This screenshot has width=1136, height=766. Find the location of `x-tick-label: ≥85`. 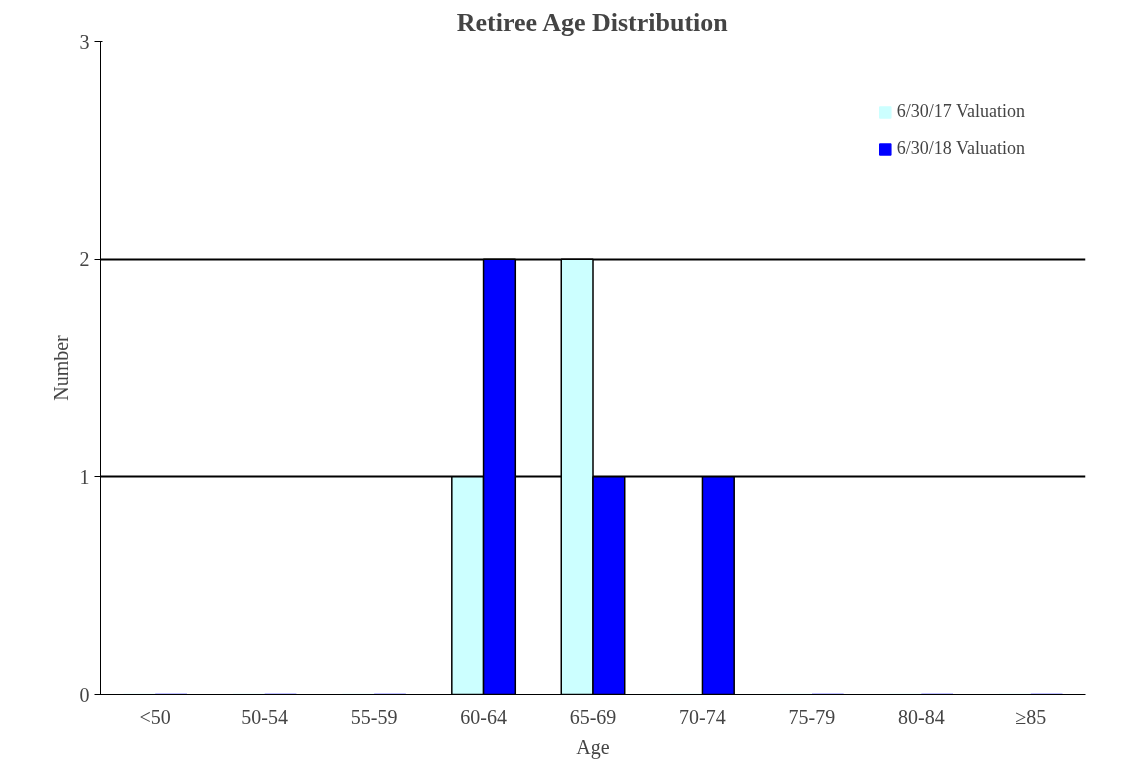

x-tick-label: ≥85 is located at coordinates (1031, 716).